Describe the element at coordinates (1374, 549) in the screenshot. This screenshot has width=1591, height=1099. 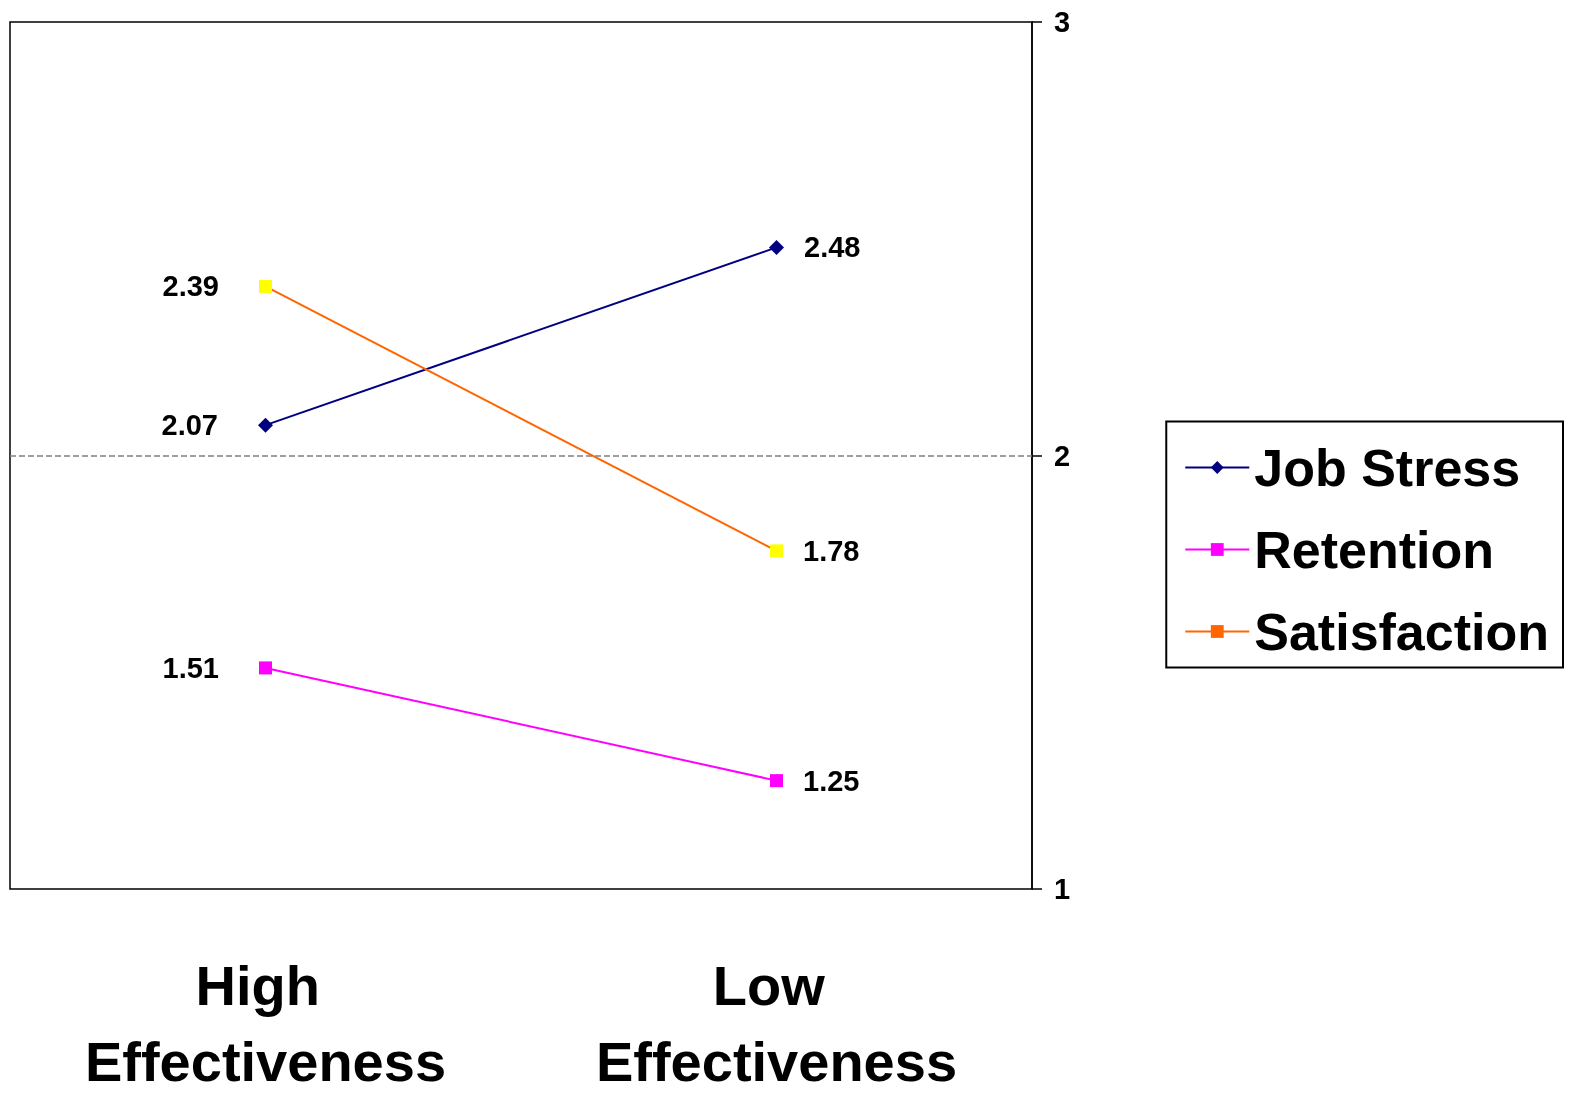
I see `legend-label: Retention` at that location.